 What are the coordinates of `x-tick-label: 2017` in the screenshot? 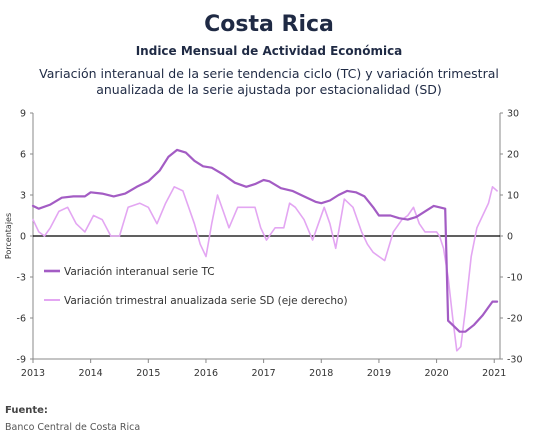 It's located at (264, 373).